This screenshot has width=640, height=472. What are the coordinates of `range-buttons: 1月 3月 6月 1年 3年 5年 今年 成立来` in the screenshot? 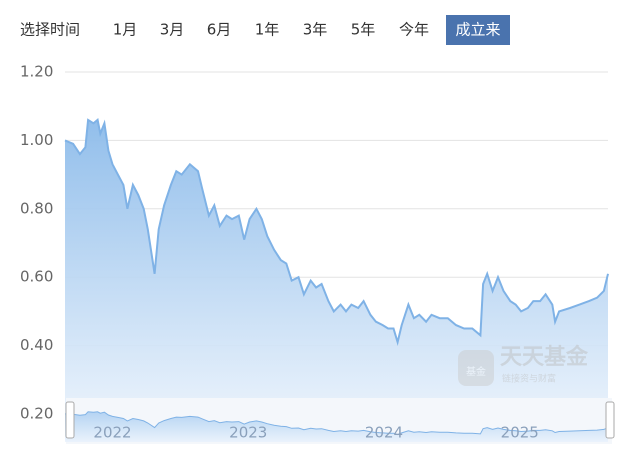 It's located at (311, 30).